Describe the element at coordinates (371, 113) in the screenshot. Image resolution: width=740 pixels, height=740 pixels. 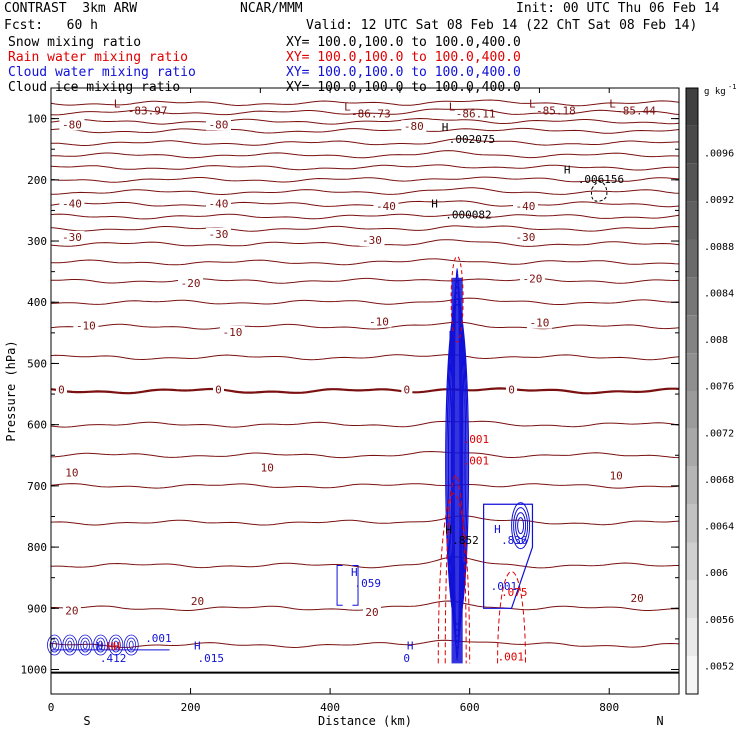
I see `annotation-label: -86.73` at that location.